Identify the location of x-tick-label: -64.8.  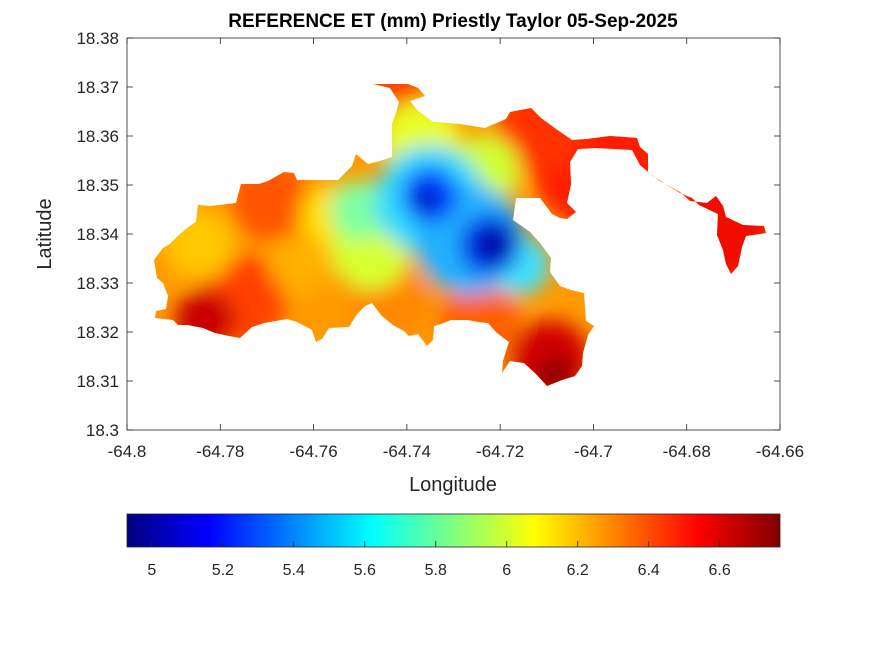
(127, 451).